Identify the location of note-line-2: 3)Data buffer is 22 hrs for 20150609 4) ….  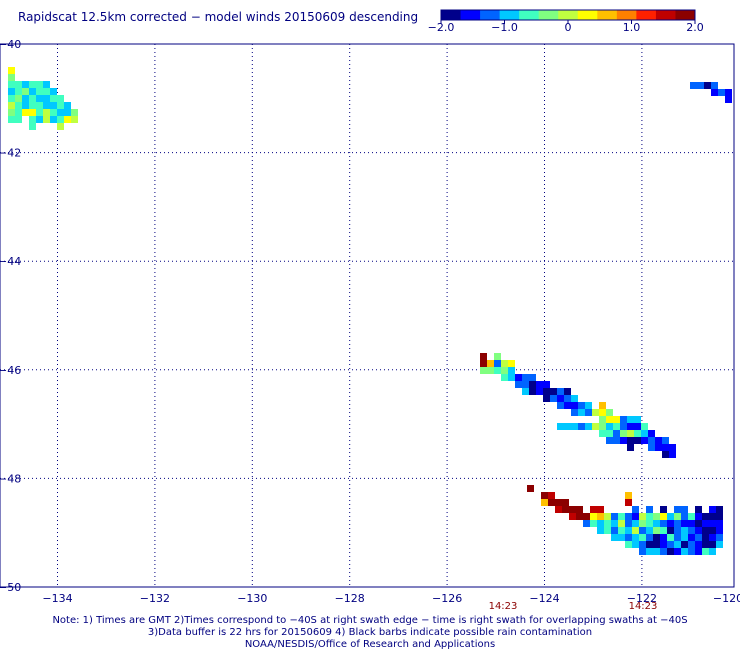
(370, 632).